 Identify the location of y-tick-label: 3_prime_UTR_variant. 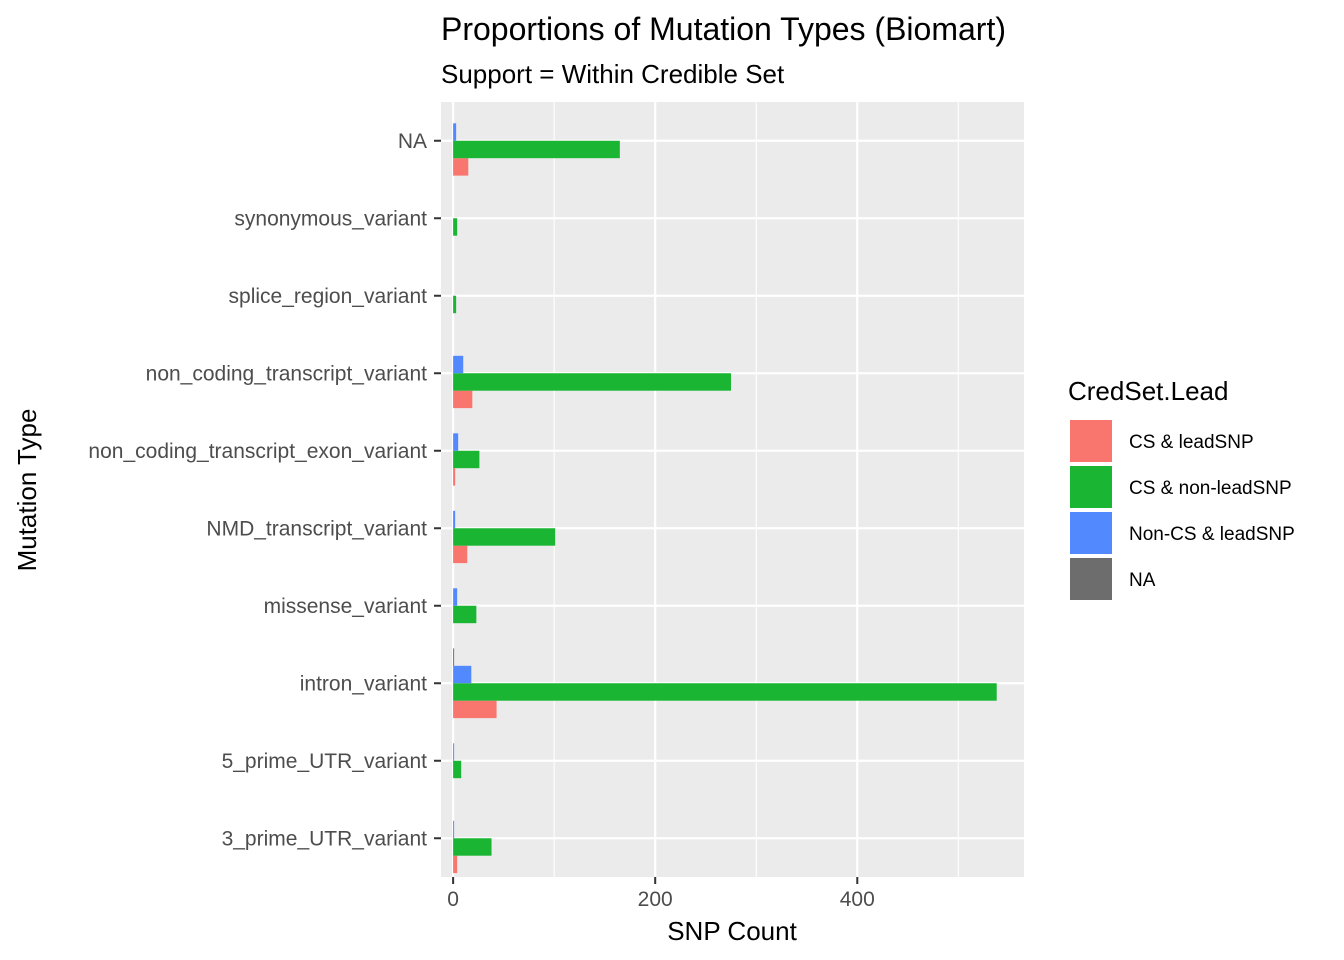
(325, 838).